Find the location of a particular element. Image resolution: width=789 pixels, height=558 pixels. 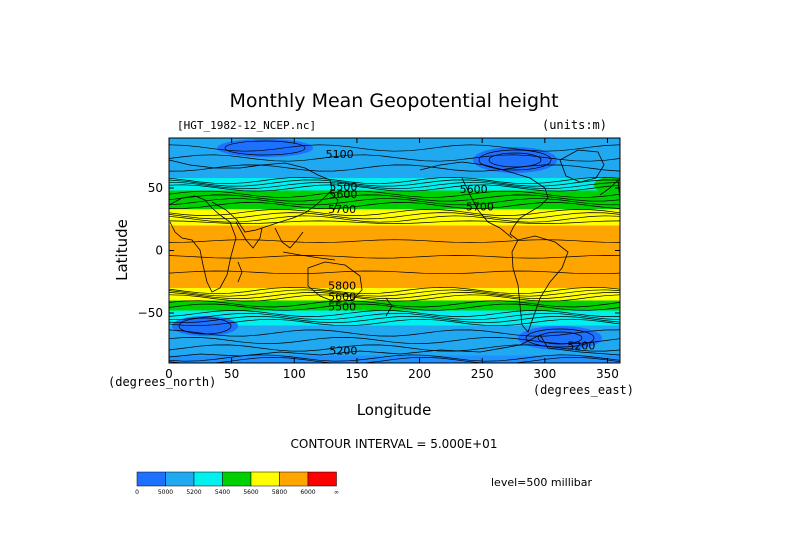

y-axis-label: Latitude is located at coordinates (122, 250).